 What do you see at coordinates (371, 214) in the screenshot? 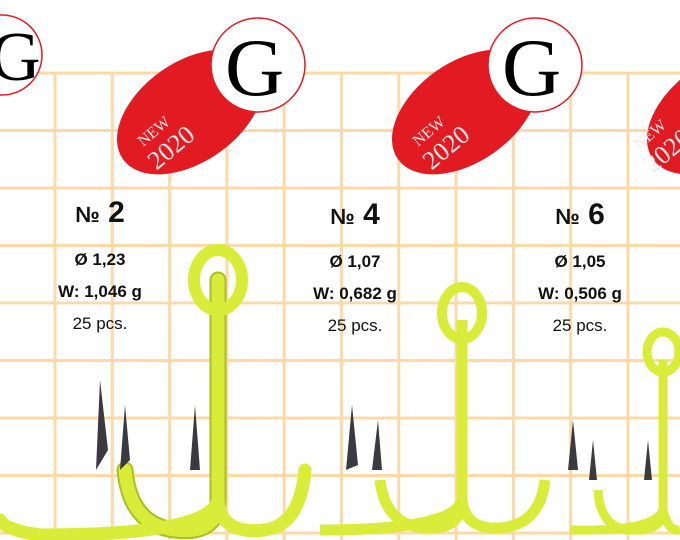
I see `number-value: 4` at bounding box center [371, 214].